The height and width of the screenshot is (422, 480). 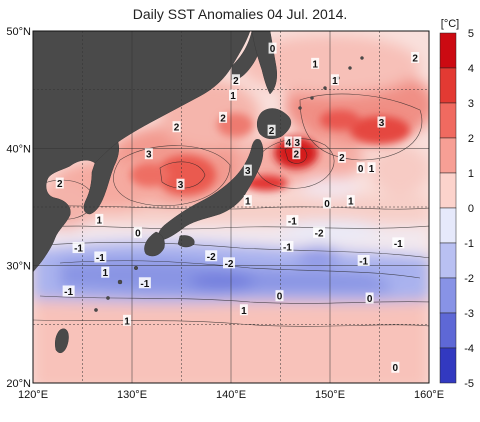 I want to click on colorbar-tick-label: 5, so click(x=471, y=34).